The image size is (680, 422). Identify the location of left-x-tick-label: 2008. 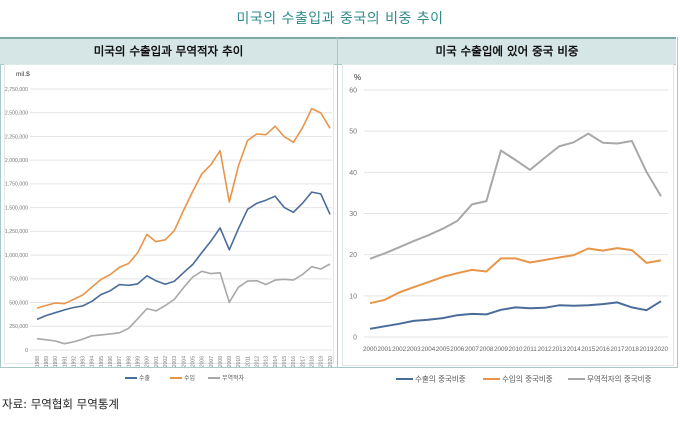
(221, 361).